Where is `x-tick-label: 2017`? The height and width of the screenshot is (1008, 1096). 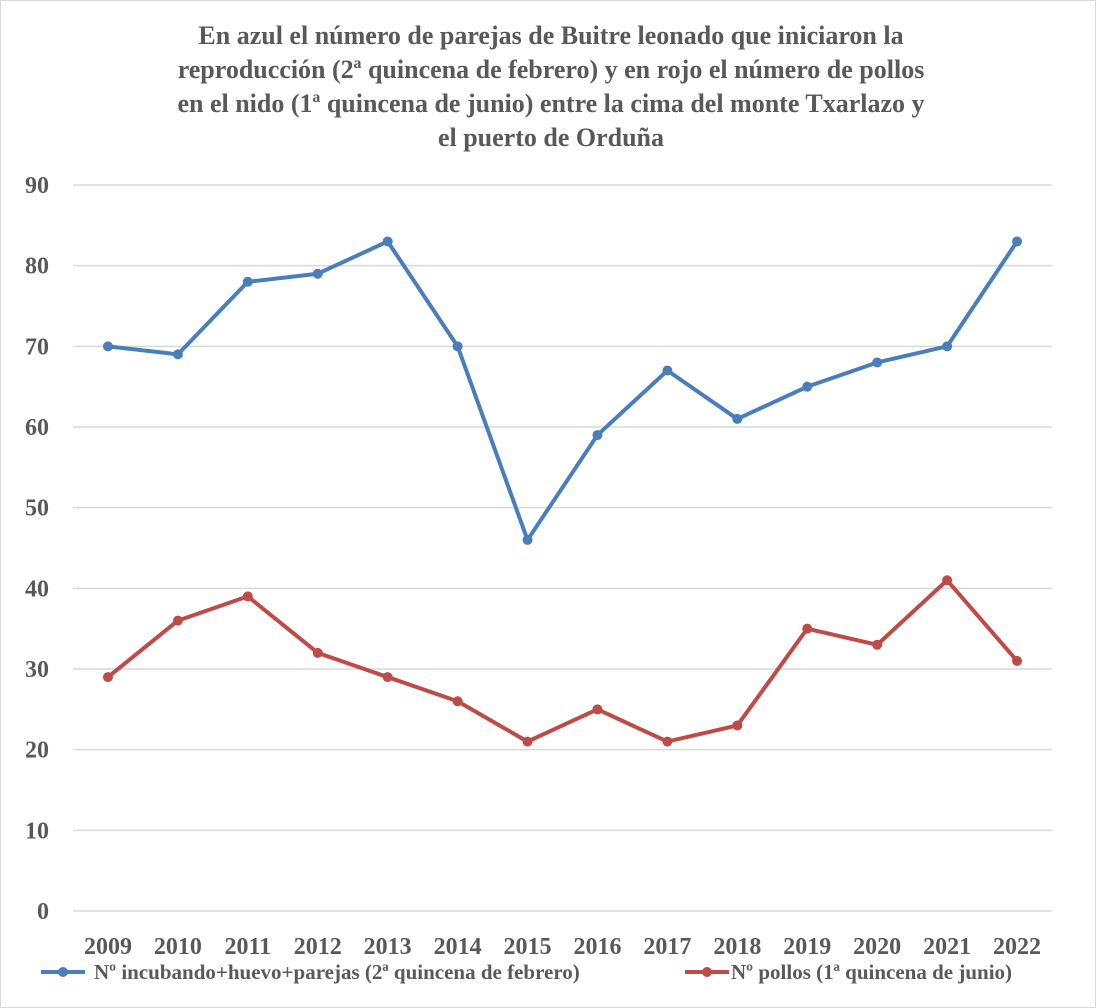 x-tick-label: 2017 is located at coordinates (667, 947).